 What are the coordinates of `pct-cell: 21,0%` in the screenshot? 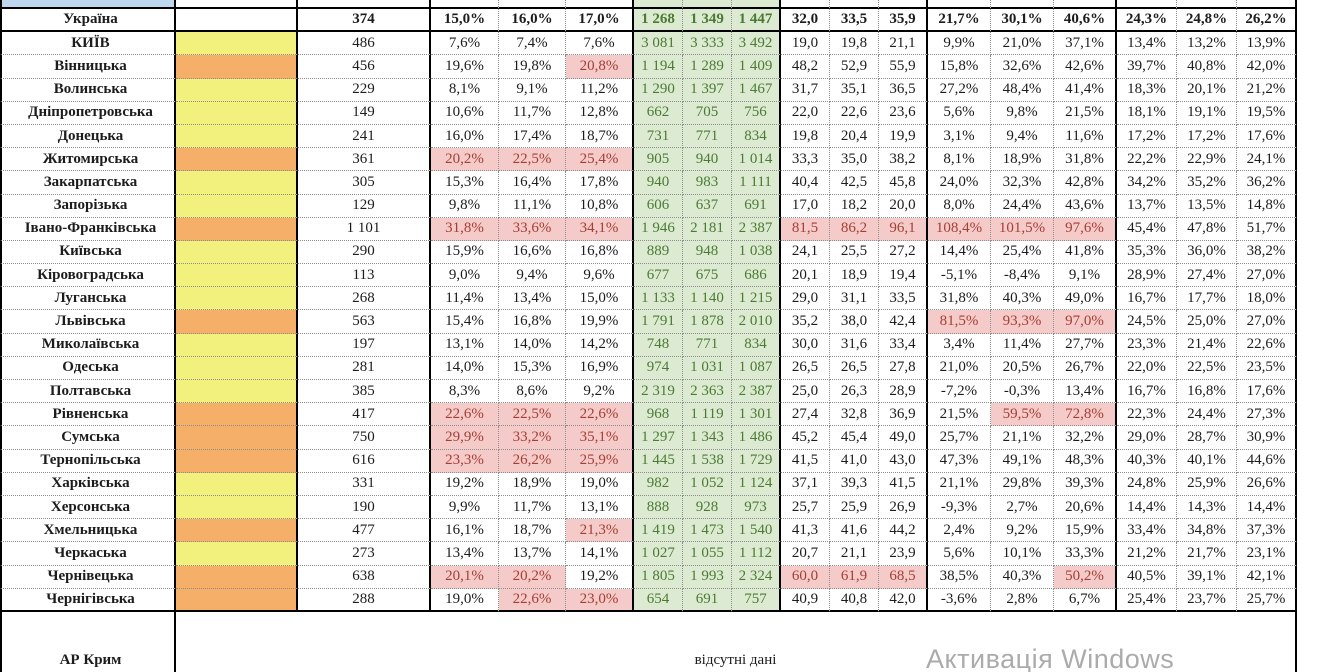 It's located at (1022, 44).